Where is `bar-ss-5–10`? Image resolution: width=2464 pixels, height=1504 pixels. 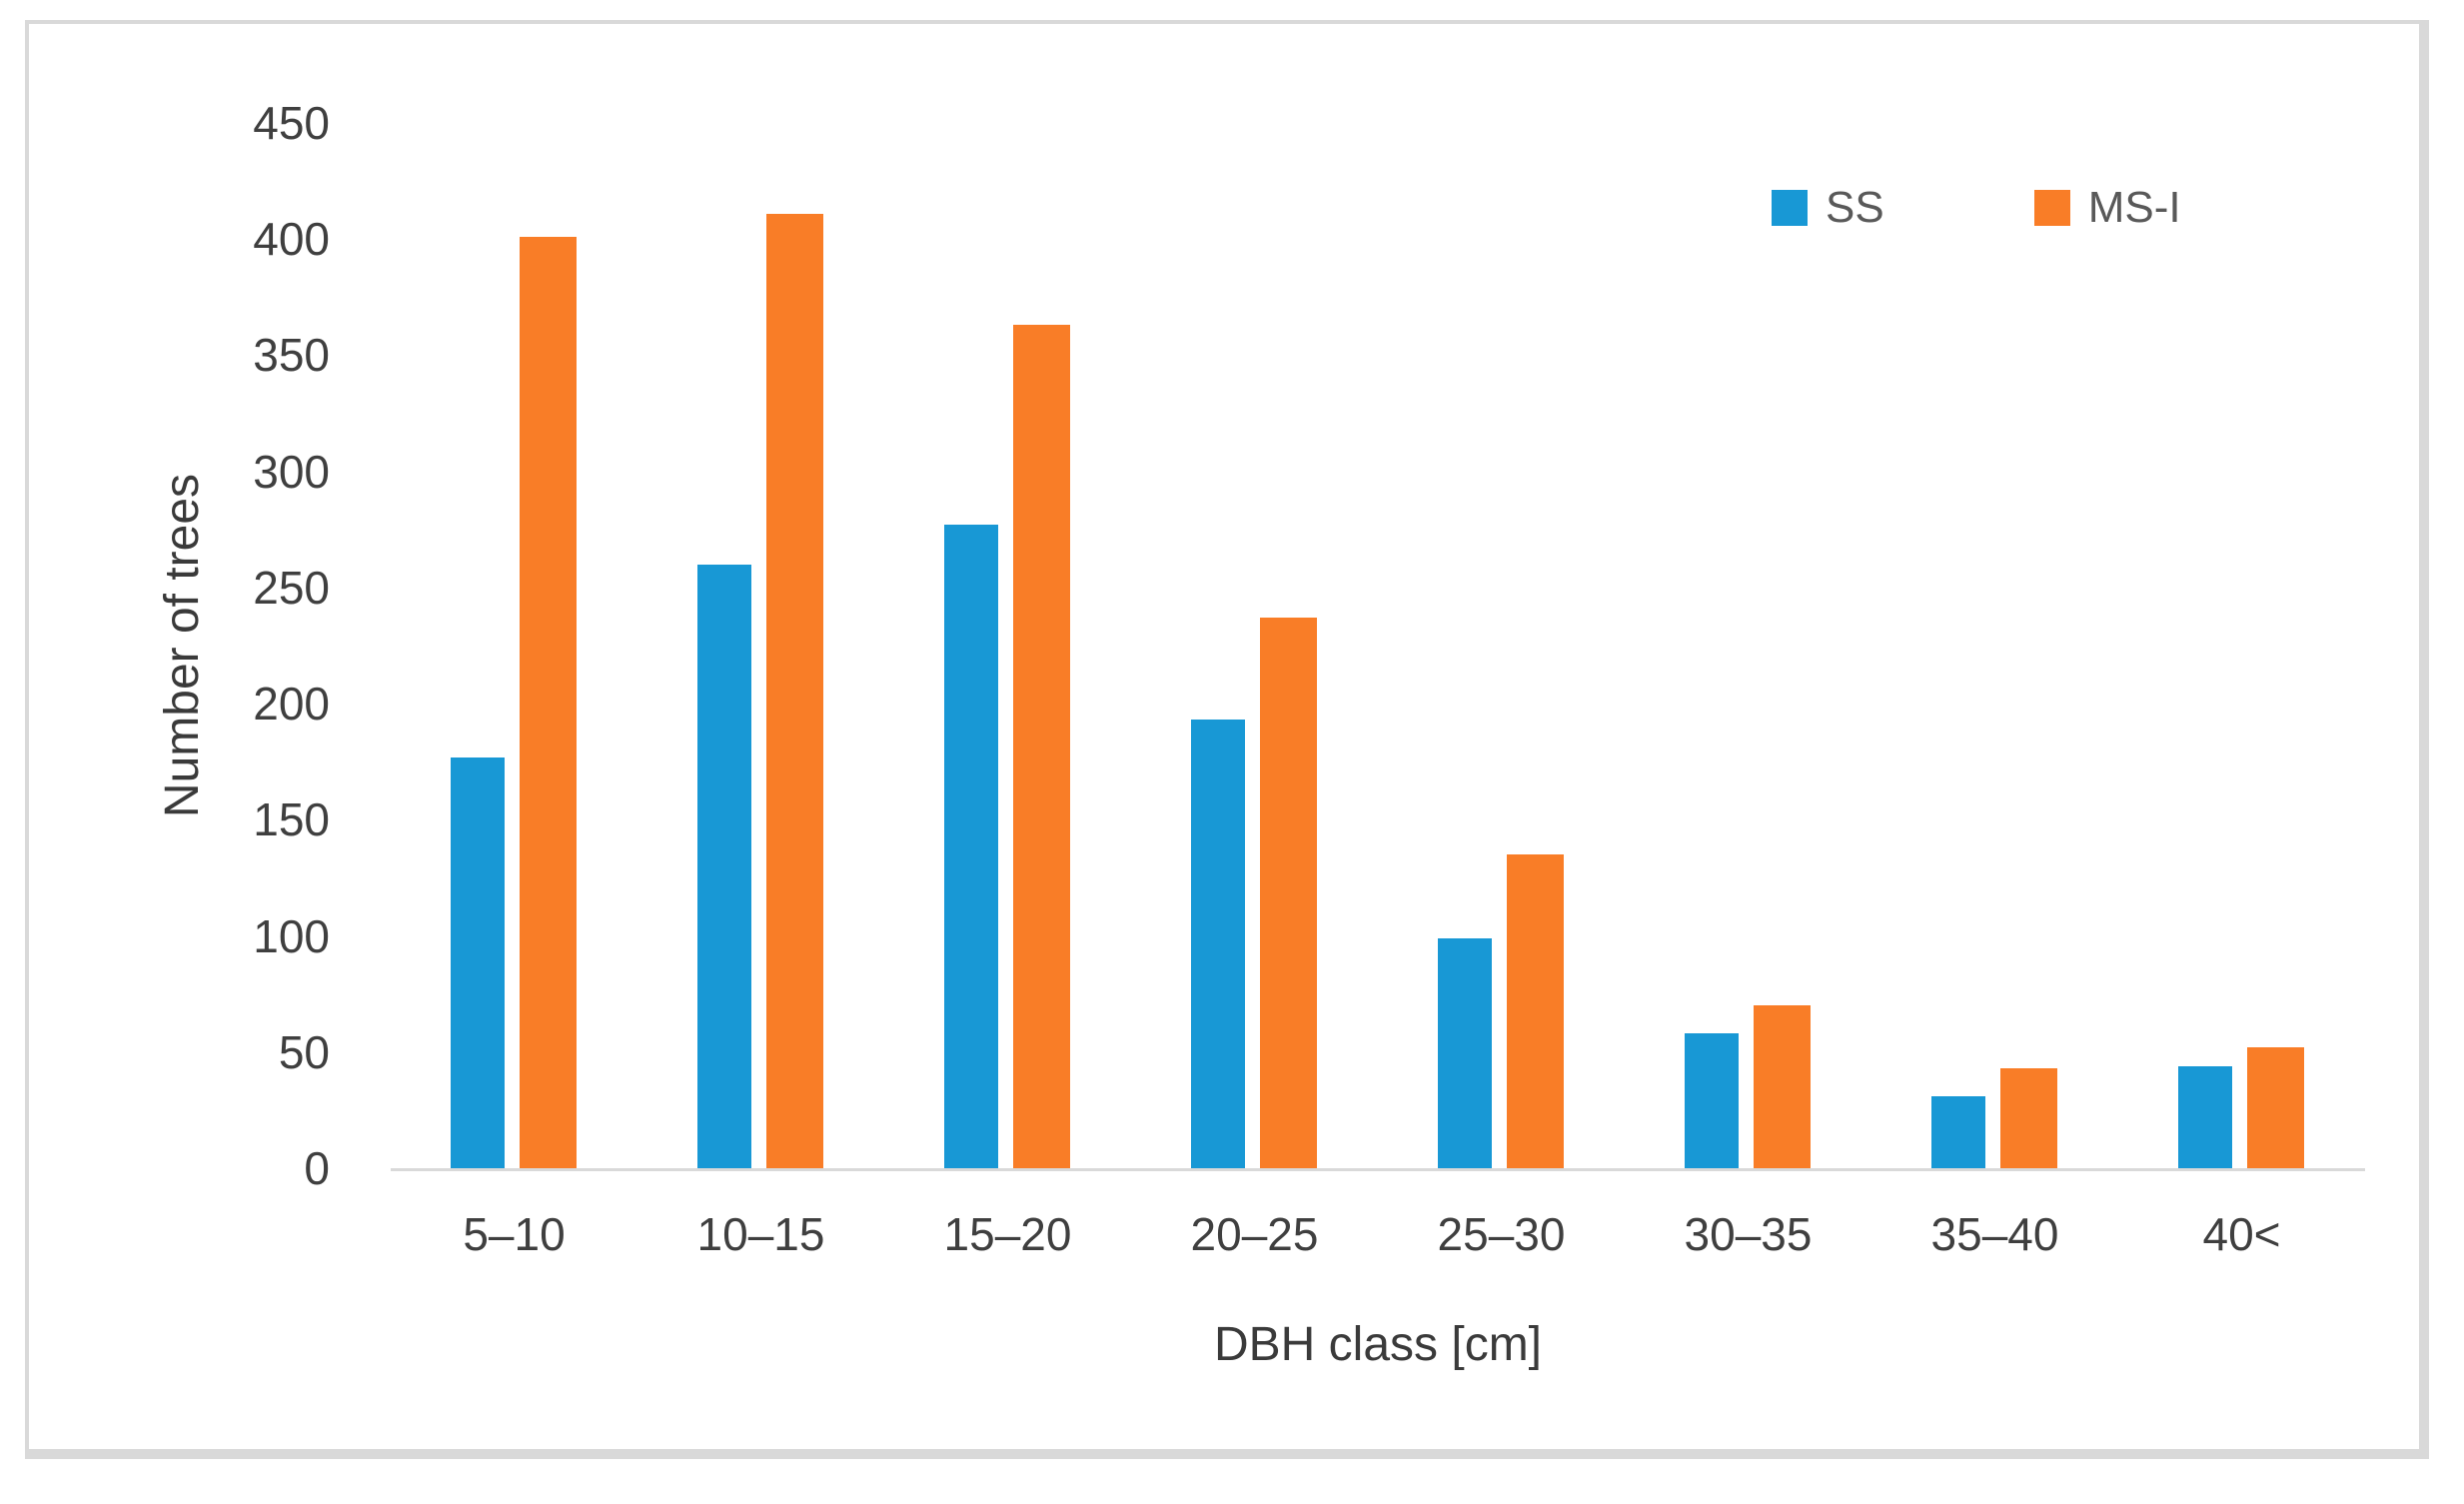 bar-ss-5–10 is located at coordinates (478, 962).